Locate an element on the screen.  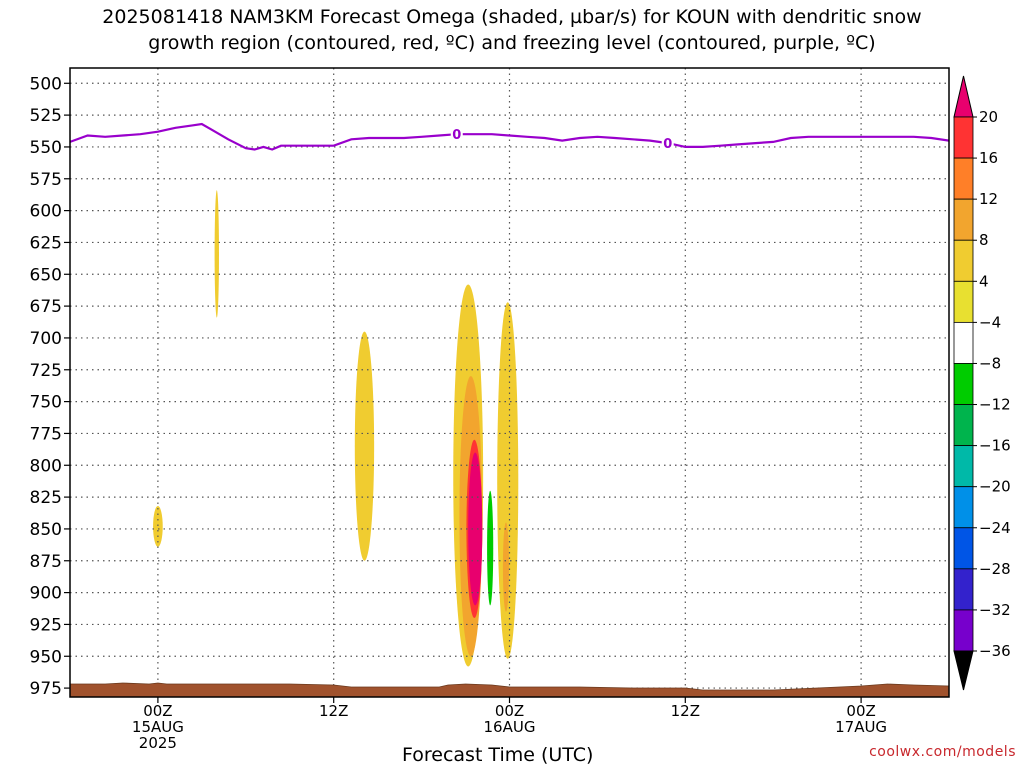
omega-region-green-patch-17z is located at coordinates (428, 588).